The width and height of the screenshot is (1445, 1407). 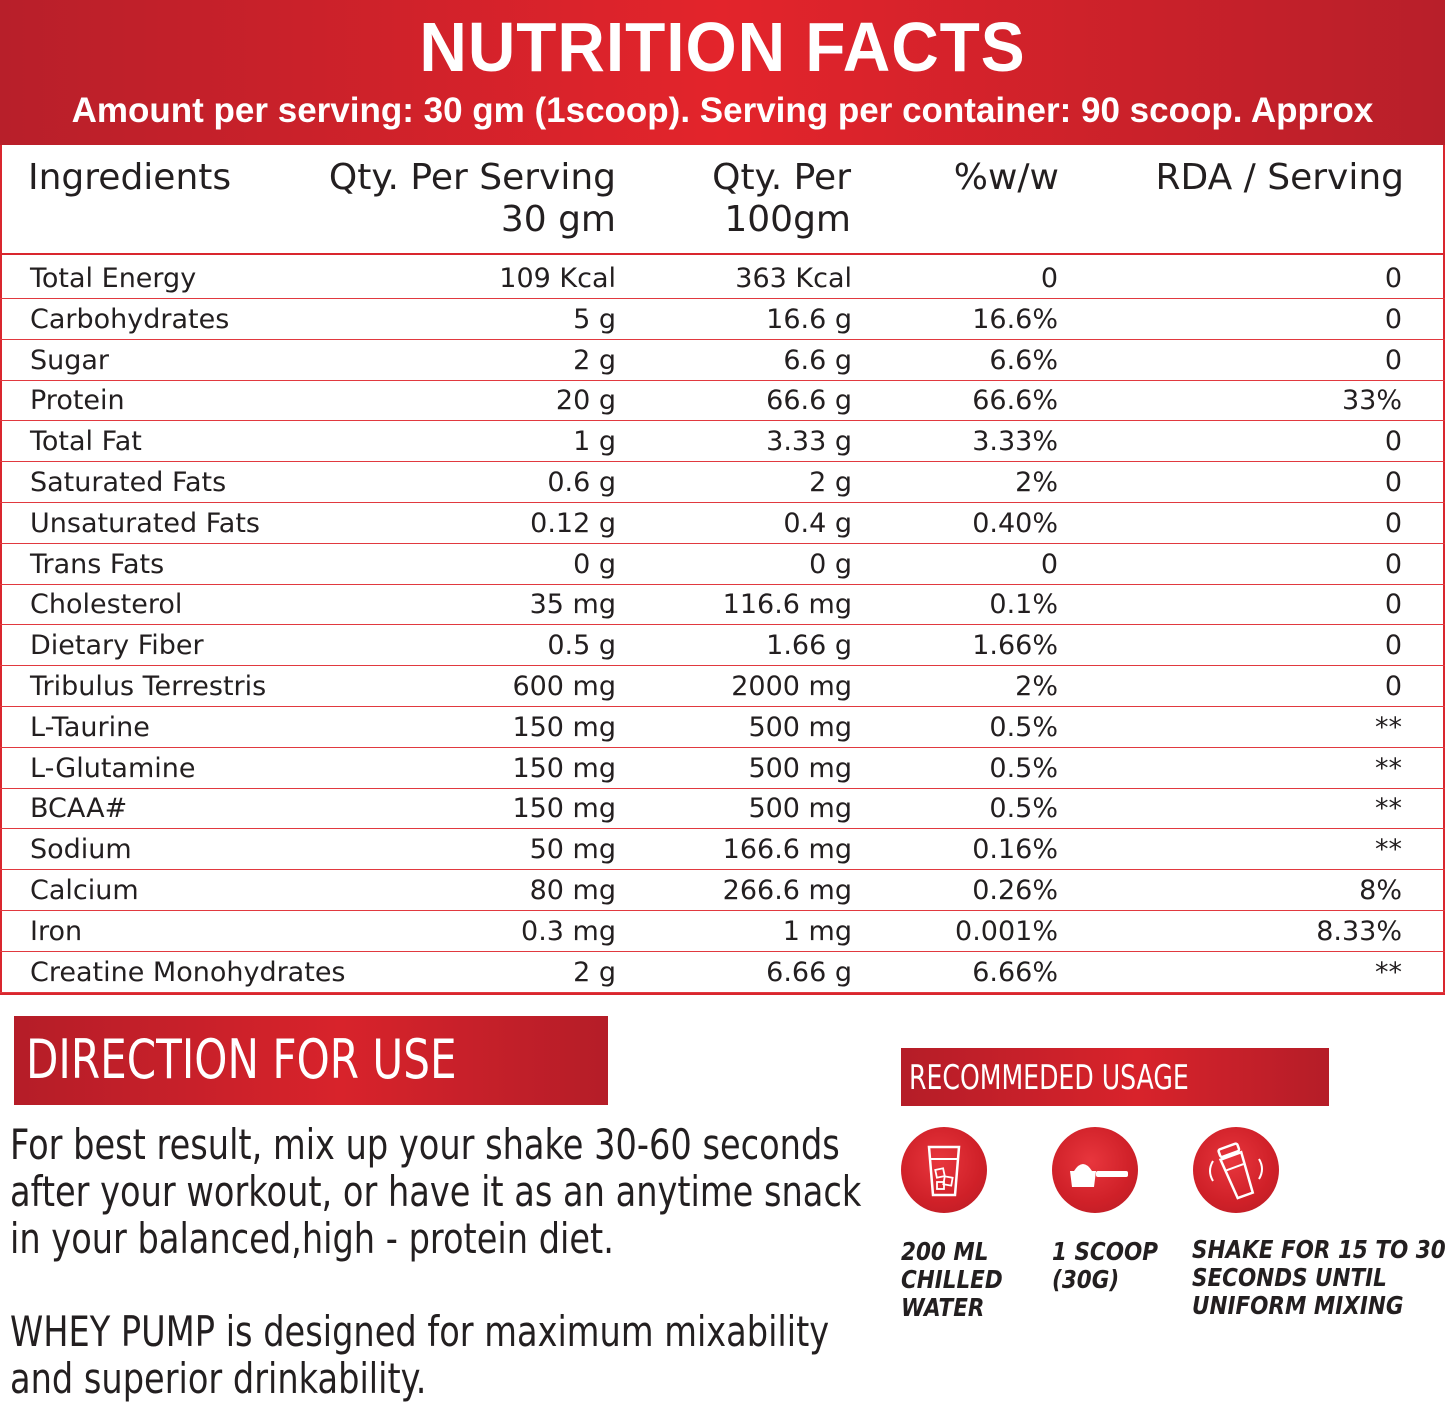 What do you see at coordinates (472, 177) in the screenshot?
I see `column-header-line: Qty. Per Serving` at bounding box center [472, 177].